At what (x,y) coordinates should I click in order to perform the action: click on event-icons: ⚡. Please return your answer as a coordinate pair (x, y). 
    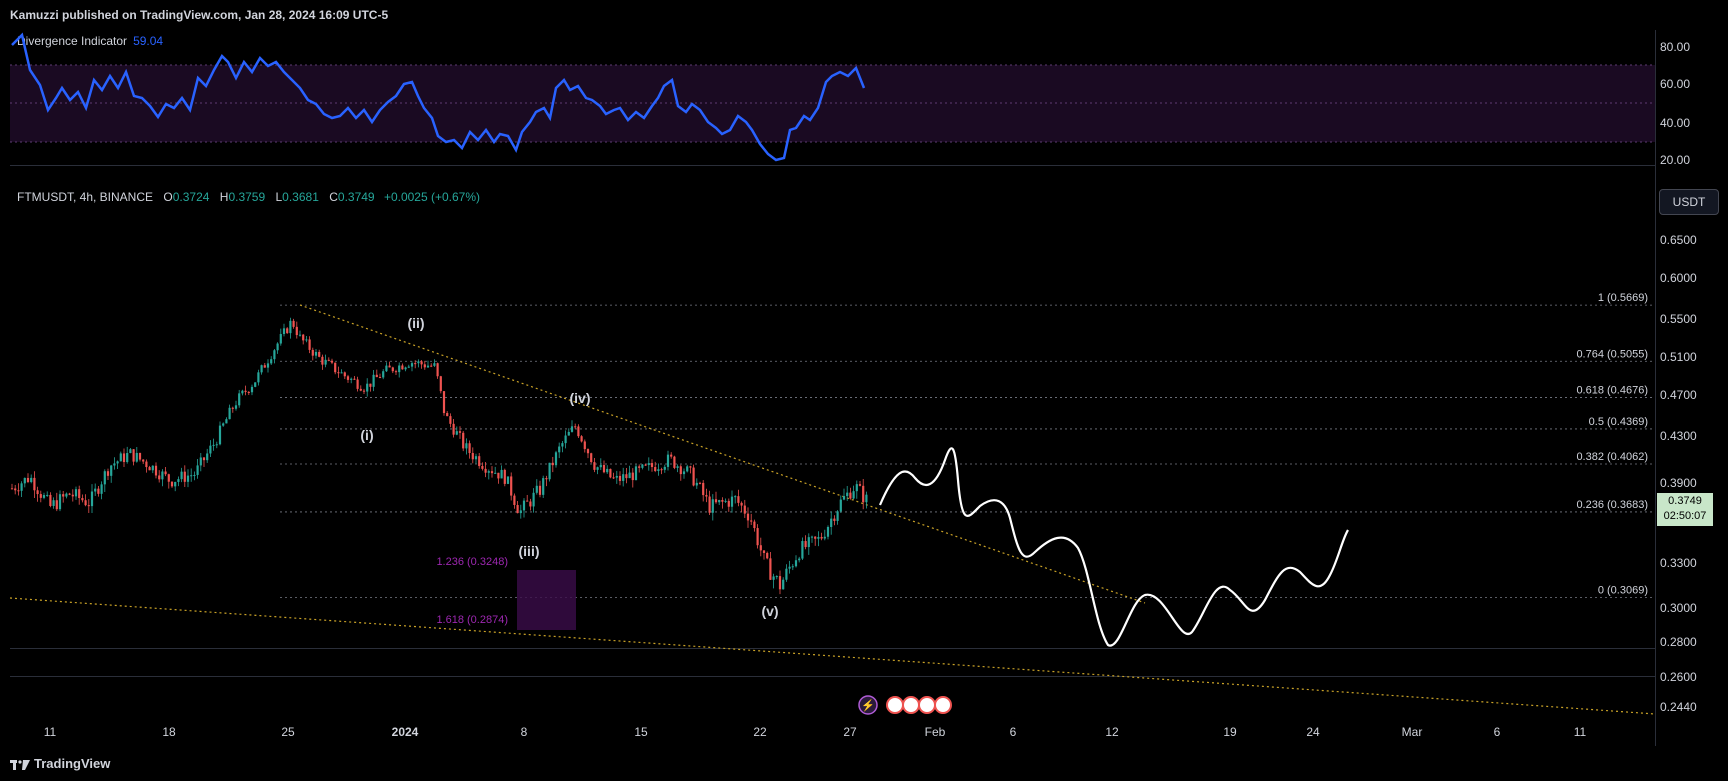
    Looking at the image, I should click on (905, 705).